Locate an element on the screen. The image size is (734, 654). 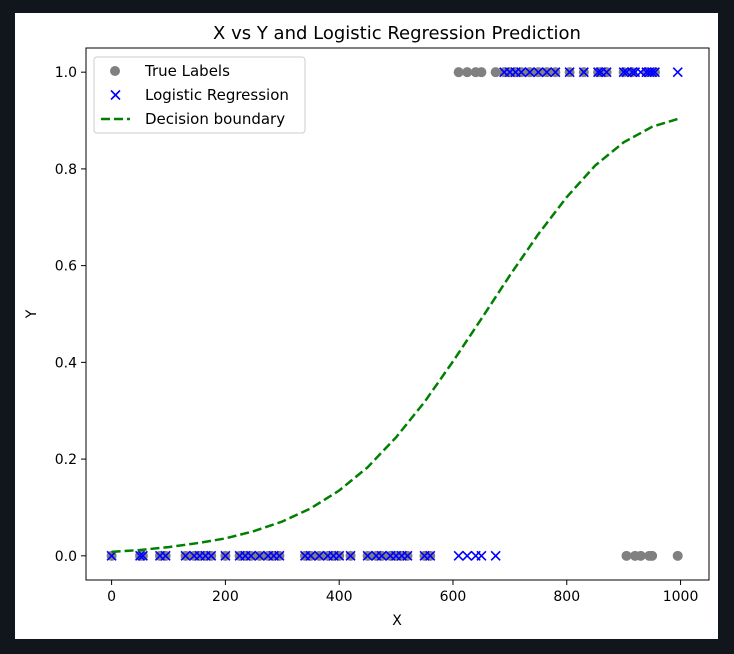
x-tick-label: 800 is located at coordinates (566, 597).